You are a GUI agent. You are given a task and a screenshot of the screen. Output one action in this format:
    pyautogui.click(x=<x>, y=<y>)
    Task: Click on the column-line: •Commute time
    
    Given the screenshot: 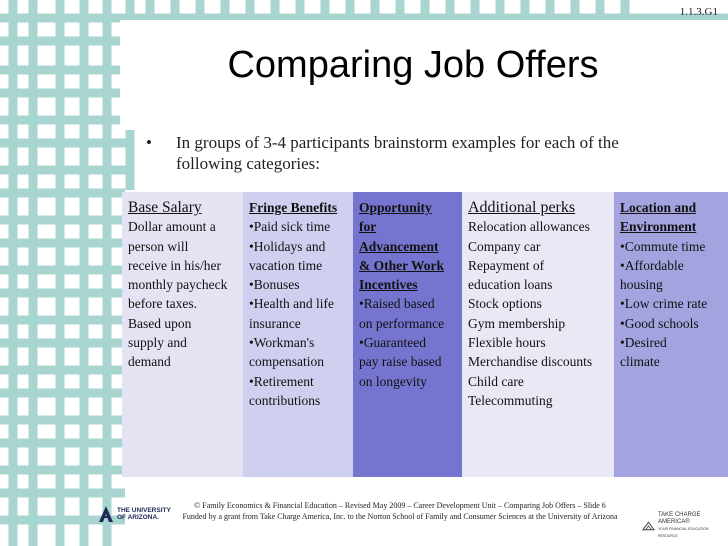 What is the action you would take?
    pyautogui.click(x=663, y=246)
    